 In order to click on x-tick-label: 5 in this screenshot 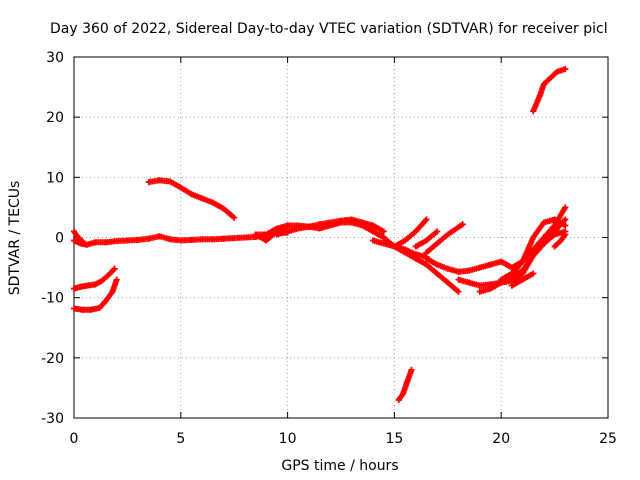, I will do `click(180, 439)`.